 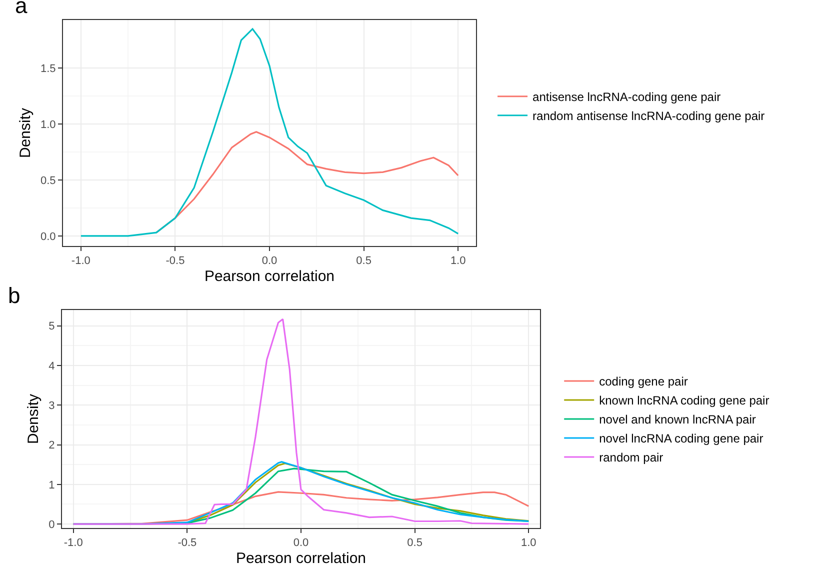 What do you see at coordinates (51, 485) in the screenshot?
I see `y-tick-label: 1` at bounding box center [51, 485].